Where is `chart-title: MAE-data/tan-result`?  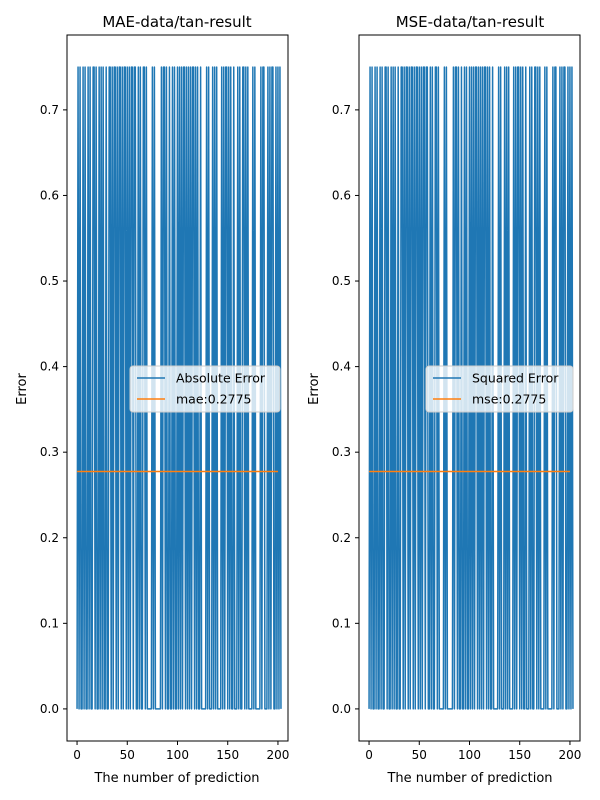 chart-title: MAE-data/tan-result is located at coordinates (176, 22).